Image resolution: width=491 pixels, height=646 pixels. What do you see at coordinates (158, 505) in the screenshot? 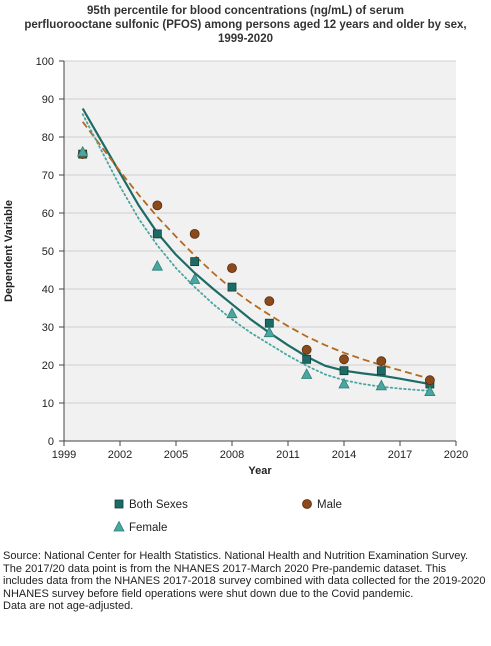
I see `legend-label-both-sexes: Both Sexes` at bounding box center [158, 505].